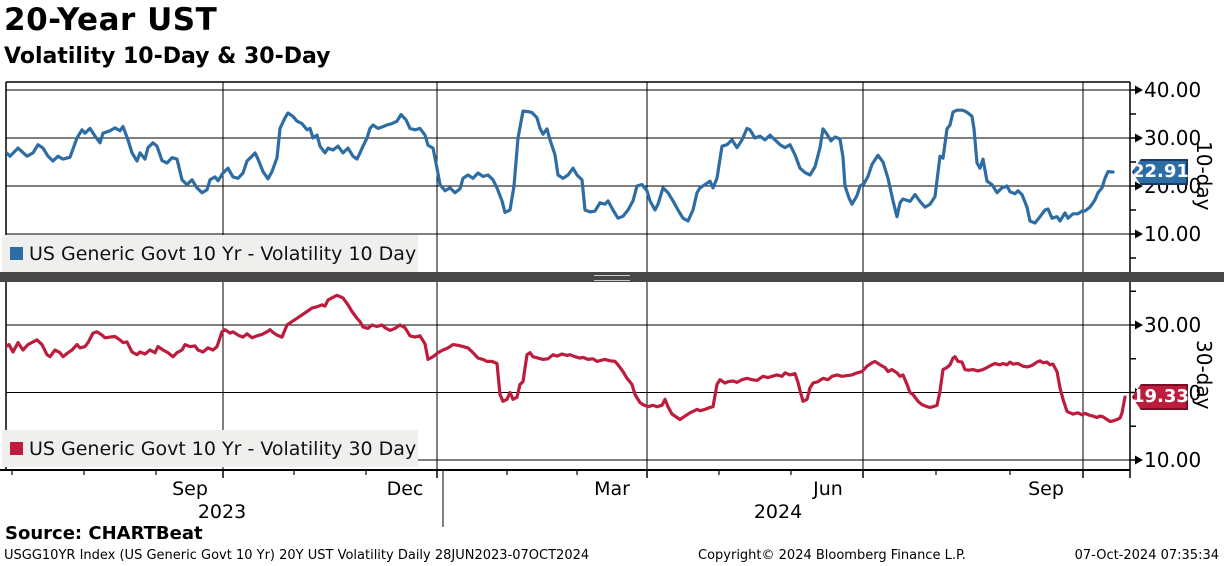  What do you see at coordinates (167, 56) in the screenshot?
I see `page-subtitle: Volatility 10-Day & 30-Day` at bounding box center [167, 56].